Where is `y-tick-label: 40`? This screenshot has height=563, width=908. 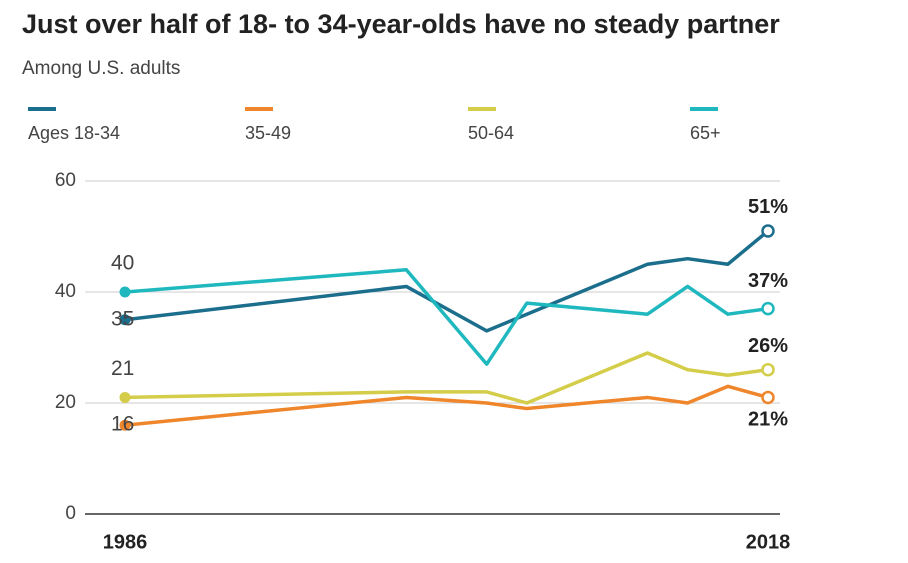 y-tick-label: 40 is located at coordinates (65, 291).